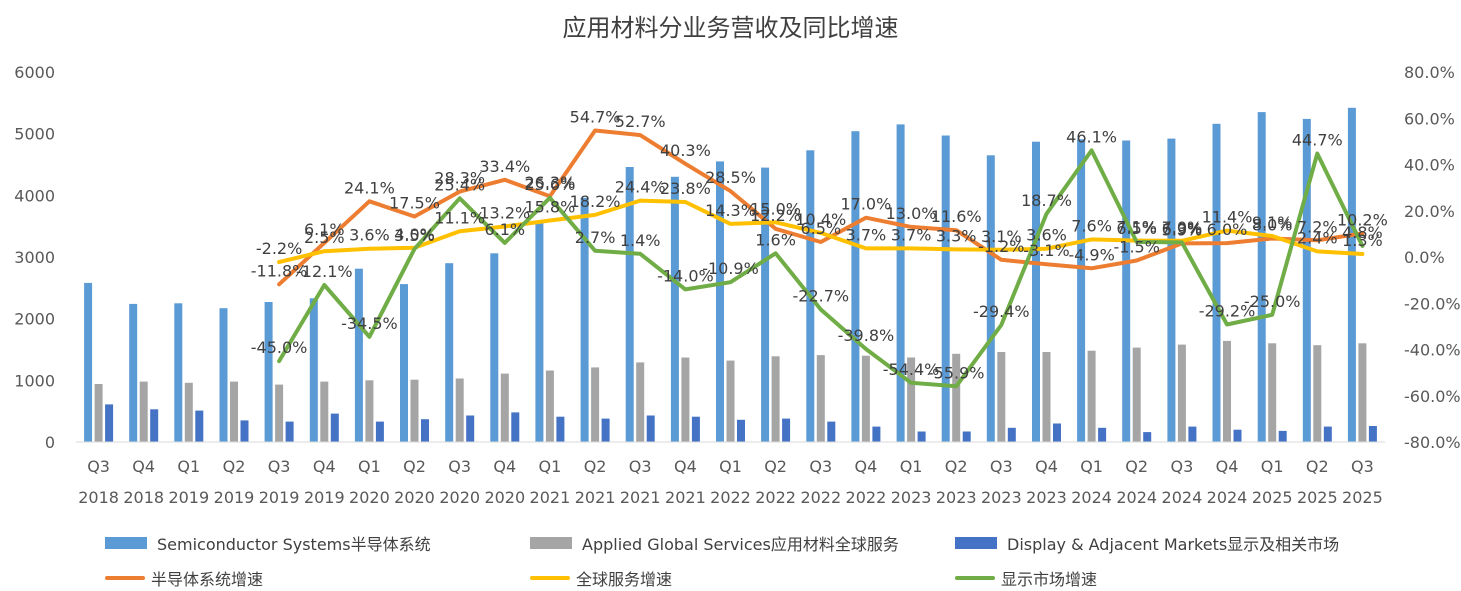 This screenshot has width=1461, height=591. Describe the element at coordinates (414, 234) in the screenshot. I see `data-label-1-7: 4.0%` at that location.